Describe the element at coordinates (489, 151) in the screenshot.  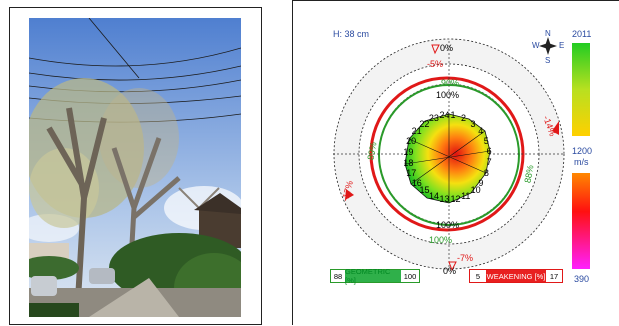
I see `sensor-number: 6` at that location.